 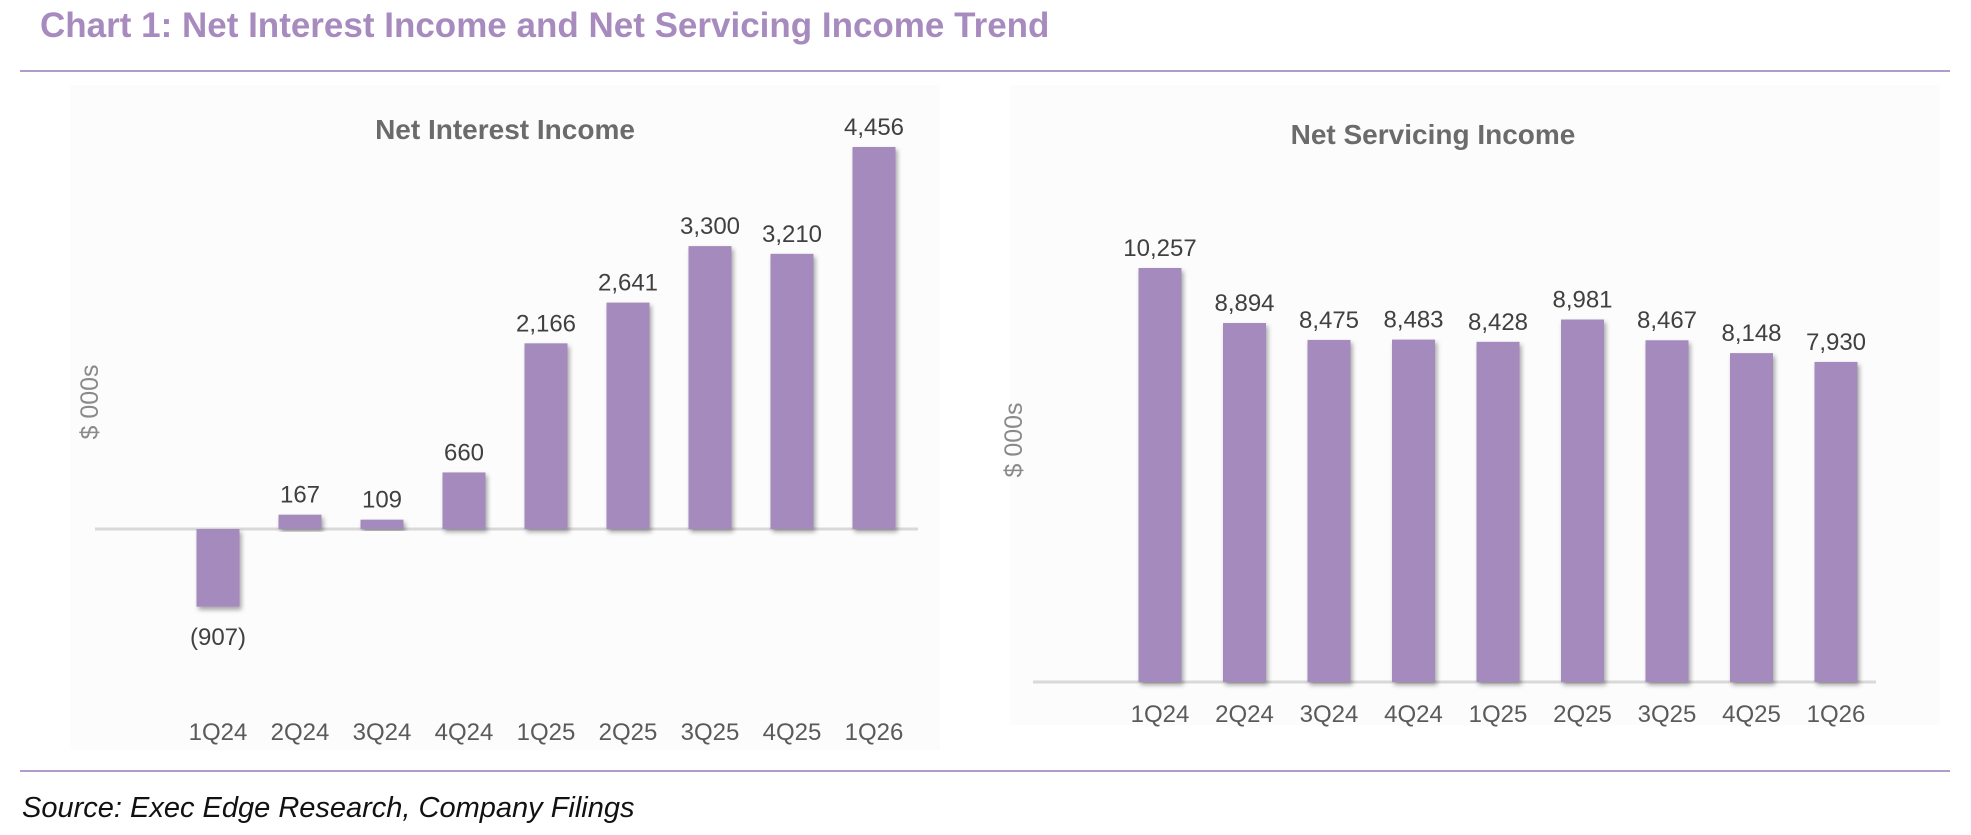 I want to click on data-label: 4,456, so click(x=874, y=127).